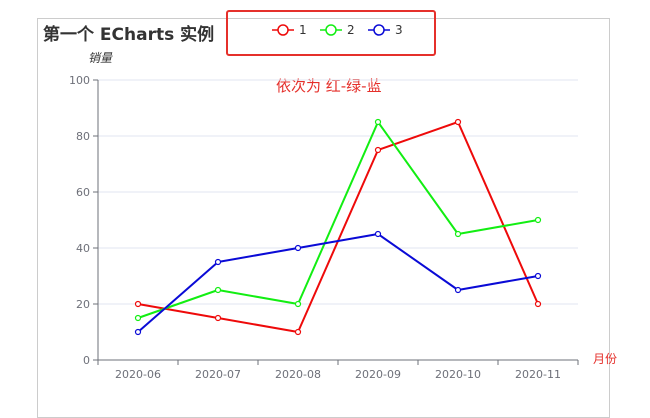 Image resolution: width=650 pixels, height=418 pixels. I want to click on x-tick-label: 2020-08, so click(298, 374).